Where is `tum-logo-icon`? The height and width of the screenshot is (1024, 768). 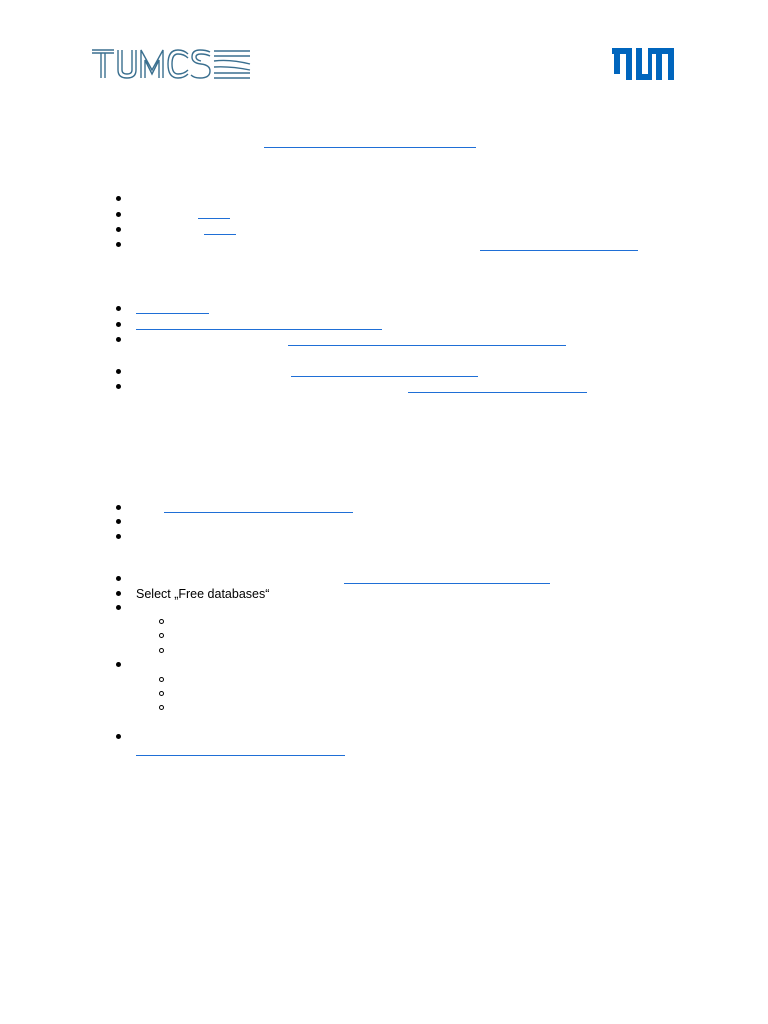 tum-logo-icon is located at coordinates (643, 64).